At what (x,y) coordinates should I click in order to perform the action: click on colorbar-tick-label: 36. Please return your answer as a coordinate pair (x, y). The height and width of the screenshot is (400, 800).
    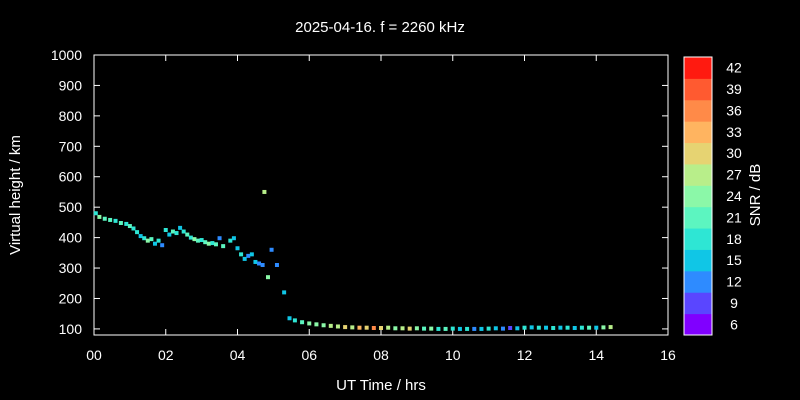
    Looking at the image, I should click on (734, 110).